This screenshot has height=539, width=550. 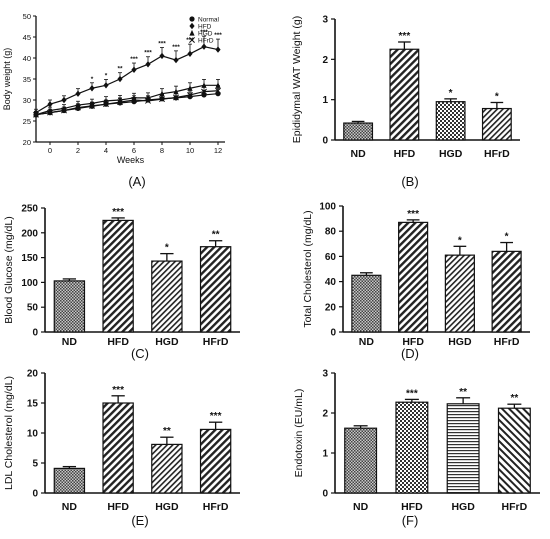 I want to click on y-tick-label: 200, so click(x=29, y=233).